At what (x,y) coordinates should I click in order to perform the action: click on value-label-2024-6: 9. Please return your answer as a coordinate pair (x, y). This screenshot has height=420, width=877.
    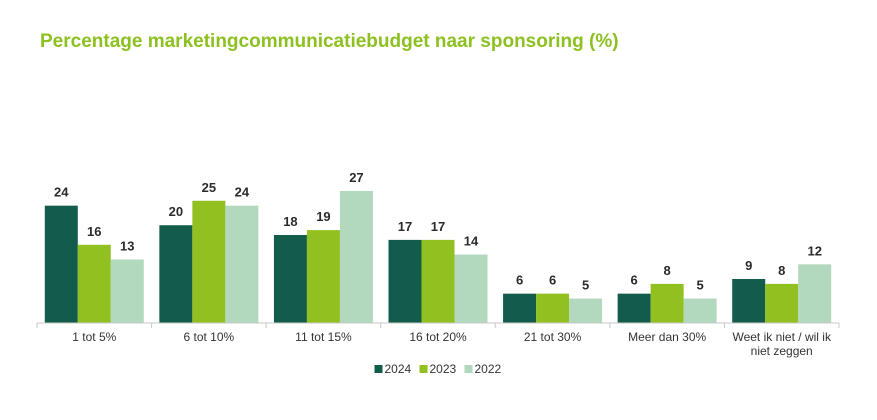
    Looking at the image, I should click on (748, 265).